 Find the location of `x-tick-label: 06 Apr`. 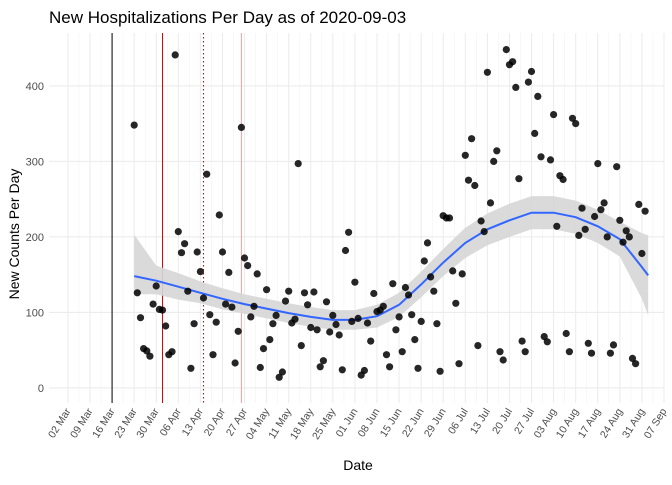

x-tick-label: 06 Apr is located at coordinates (171, 422).